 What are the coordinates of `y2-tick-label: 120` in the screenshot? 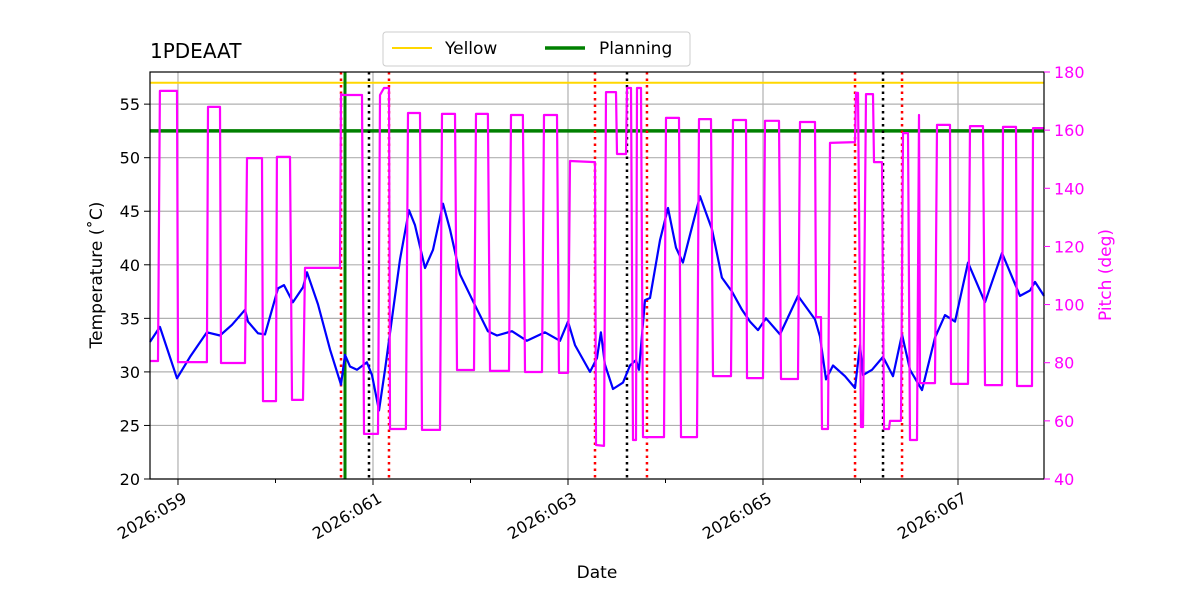 It's located at (1069, 246).